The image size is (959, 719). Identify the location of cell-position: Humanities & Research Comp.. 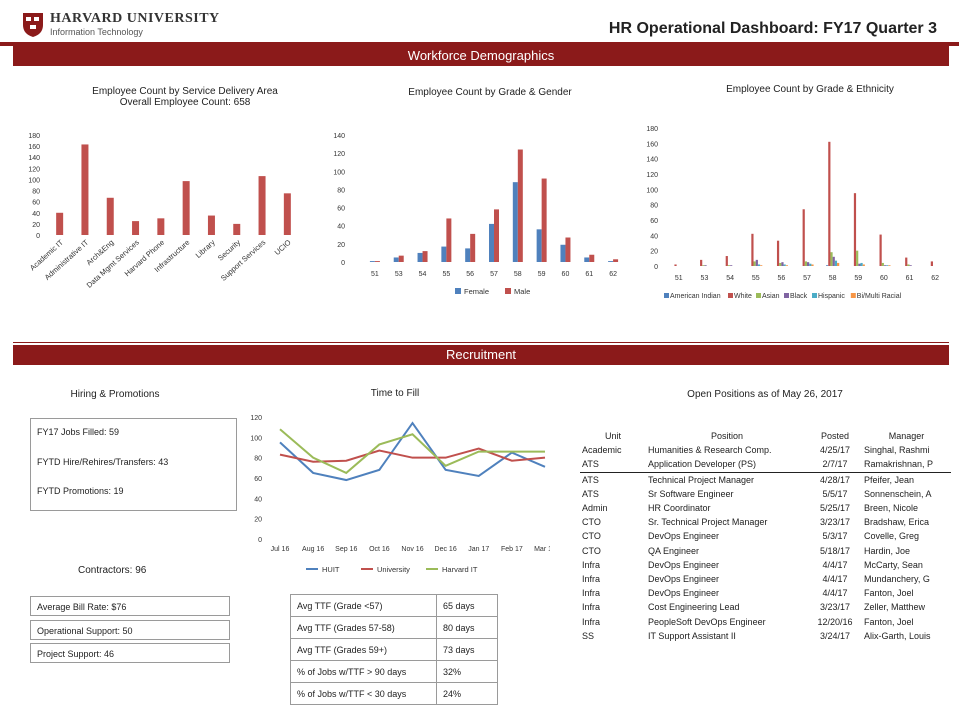
(710, 450).